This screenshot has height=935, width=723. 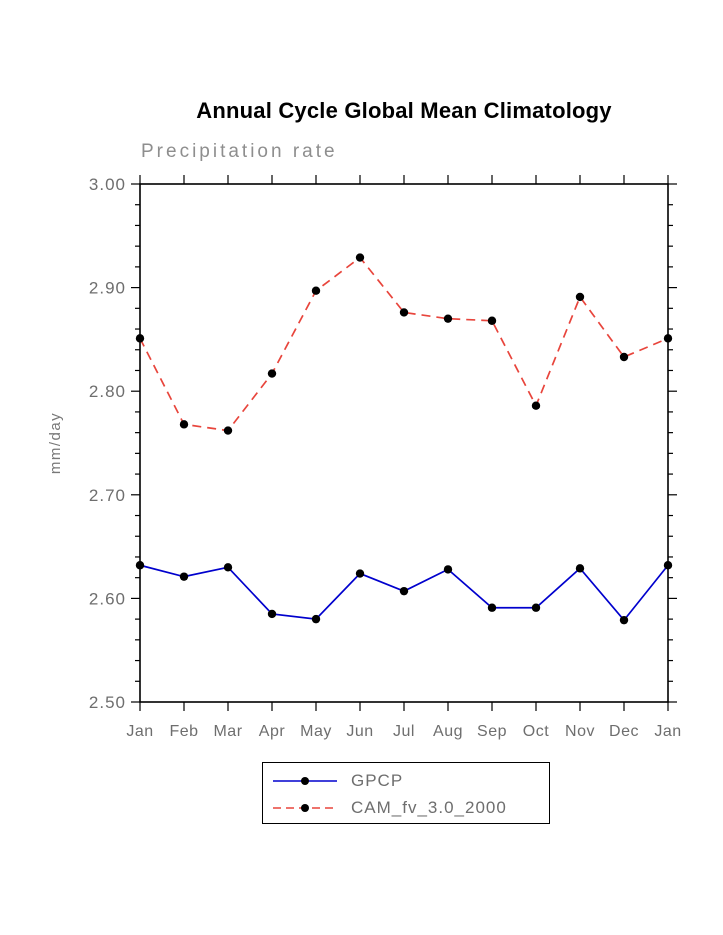 I want to click on legend-label: GPCP, so click(x=377, y=780).